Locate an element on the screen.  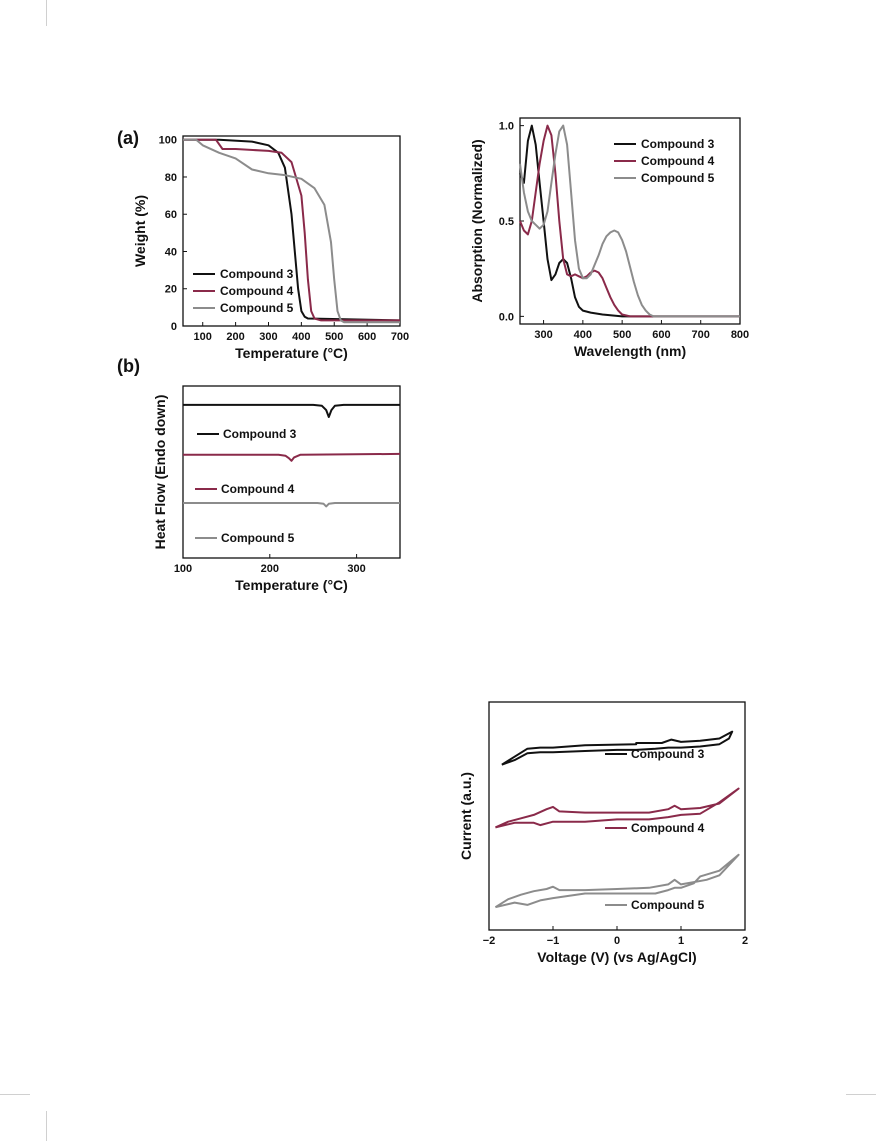
x-axis-label: Wavelength (nm) is located at coordinates (630, 351).